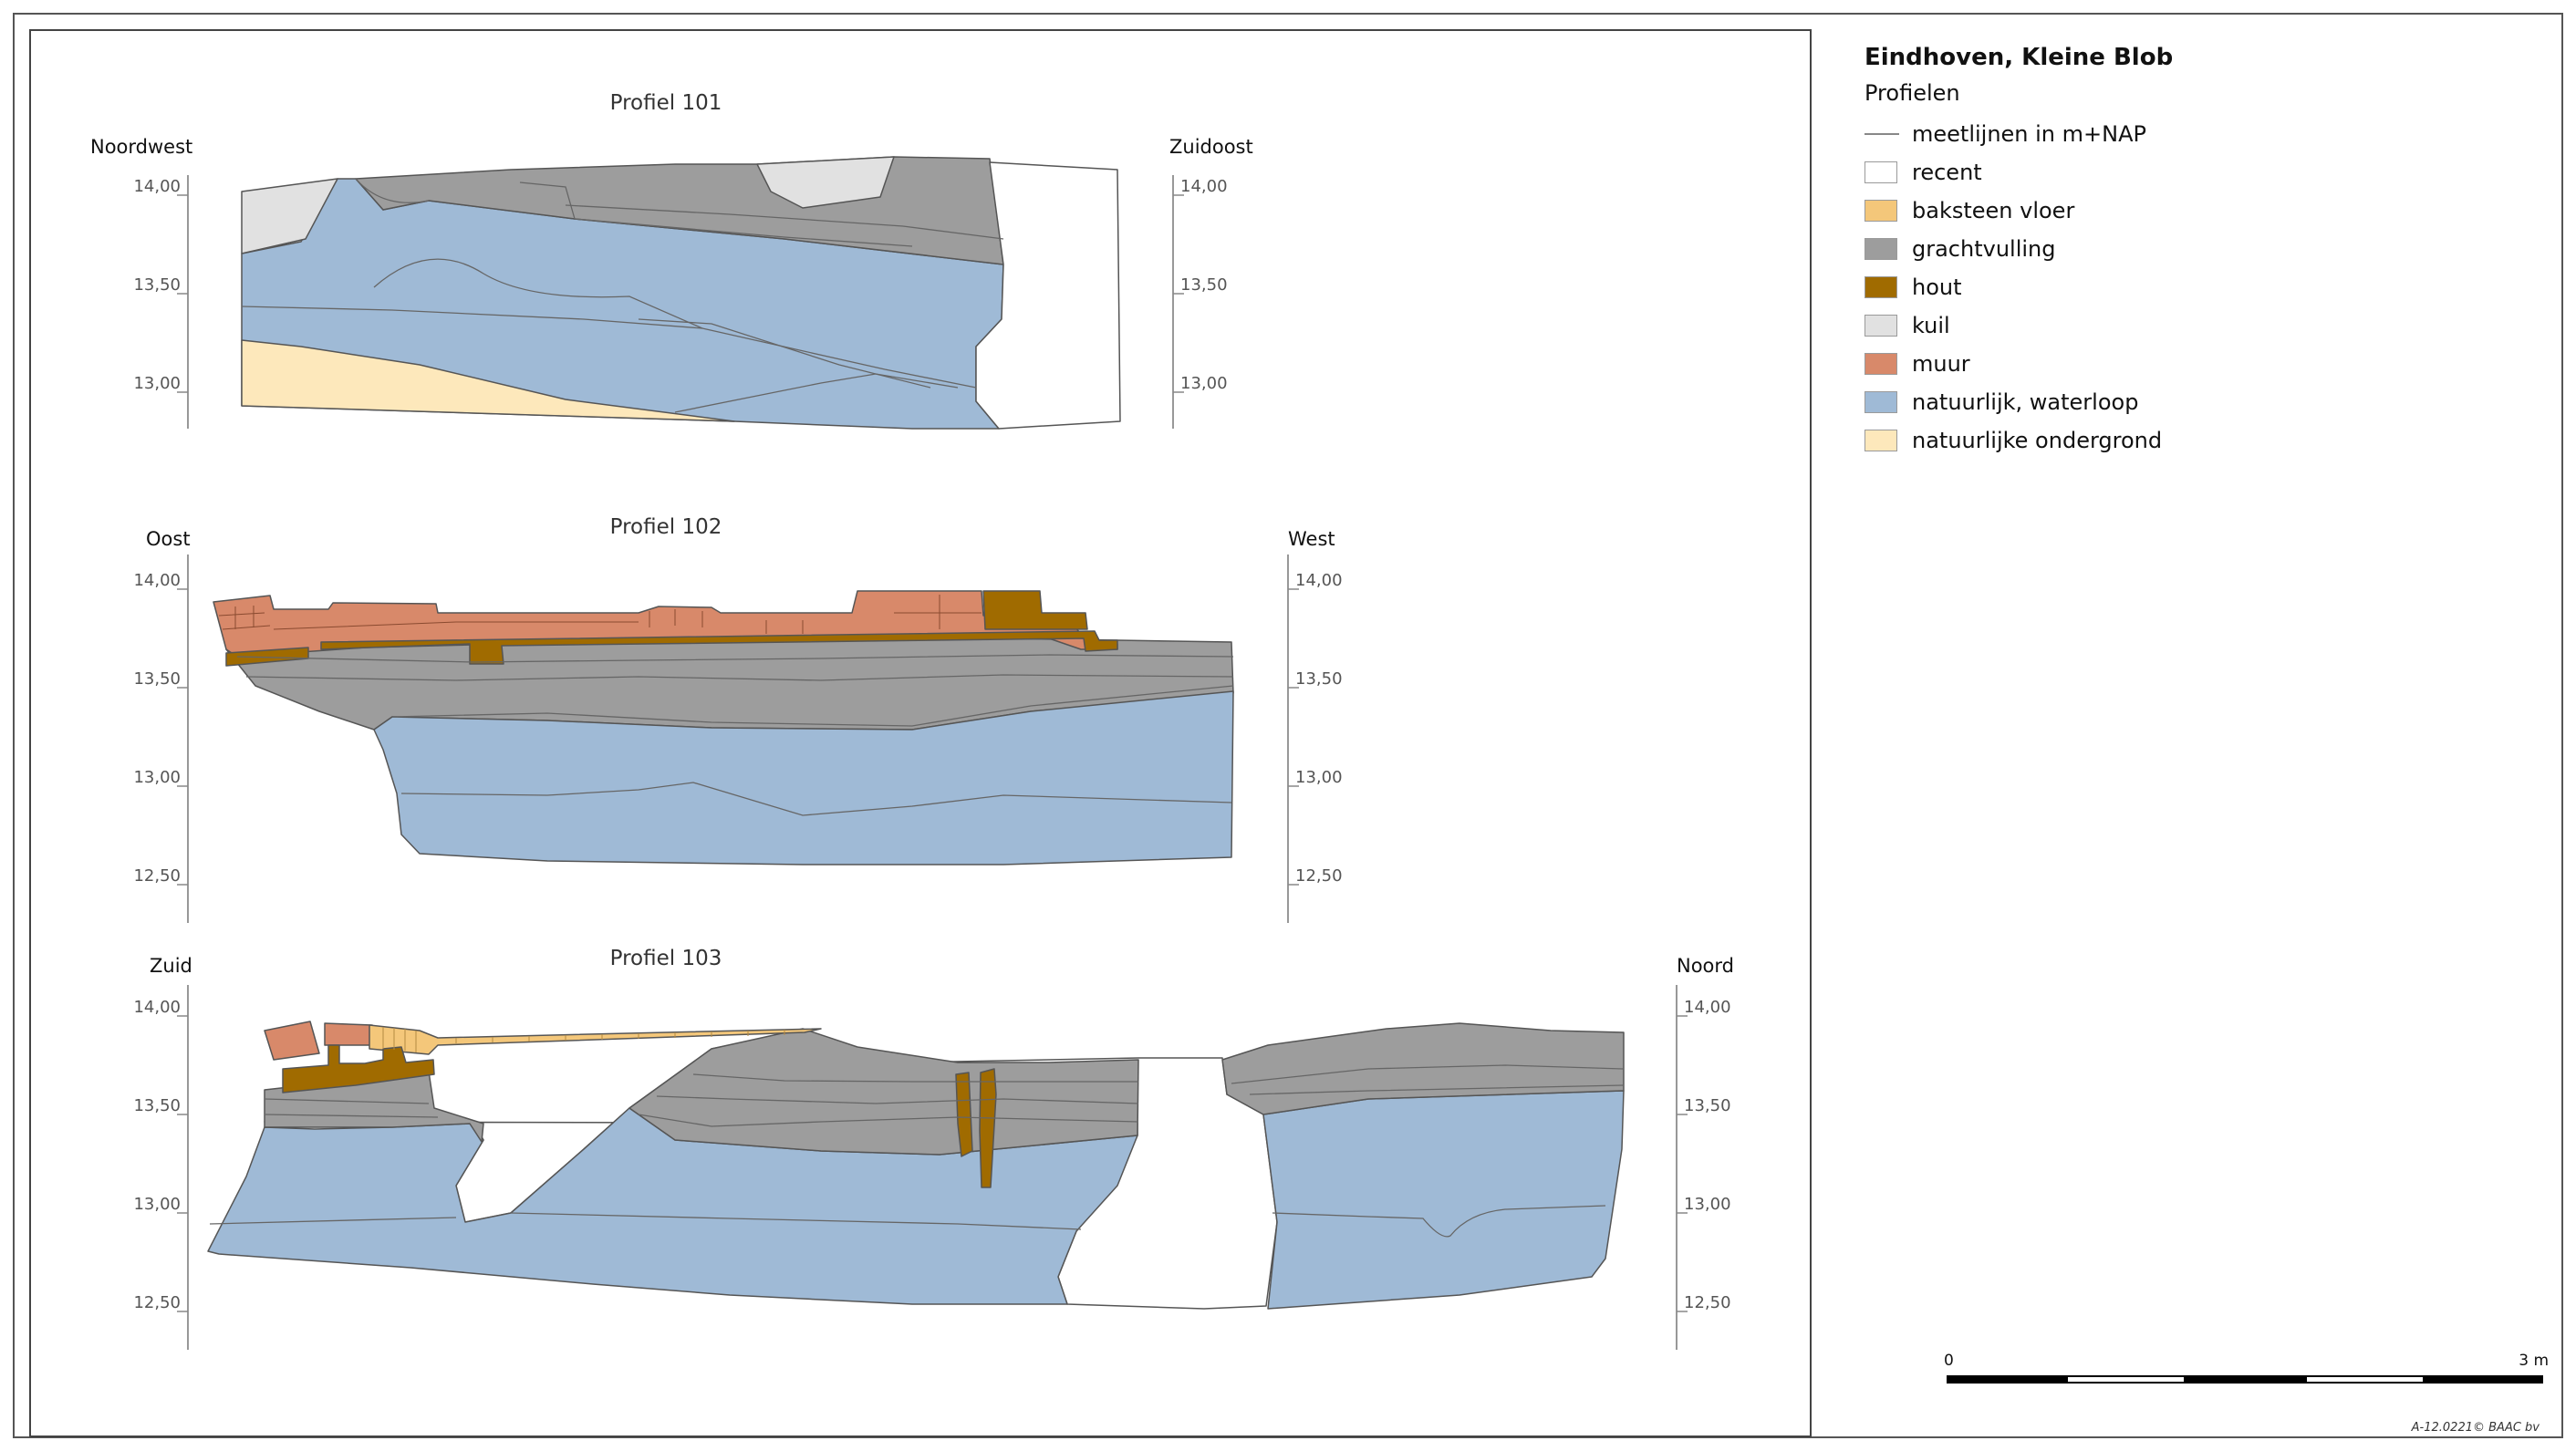  I want to click on credit-text: A-12.0221© BAAC bv, so click(2475, 1428).